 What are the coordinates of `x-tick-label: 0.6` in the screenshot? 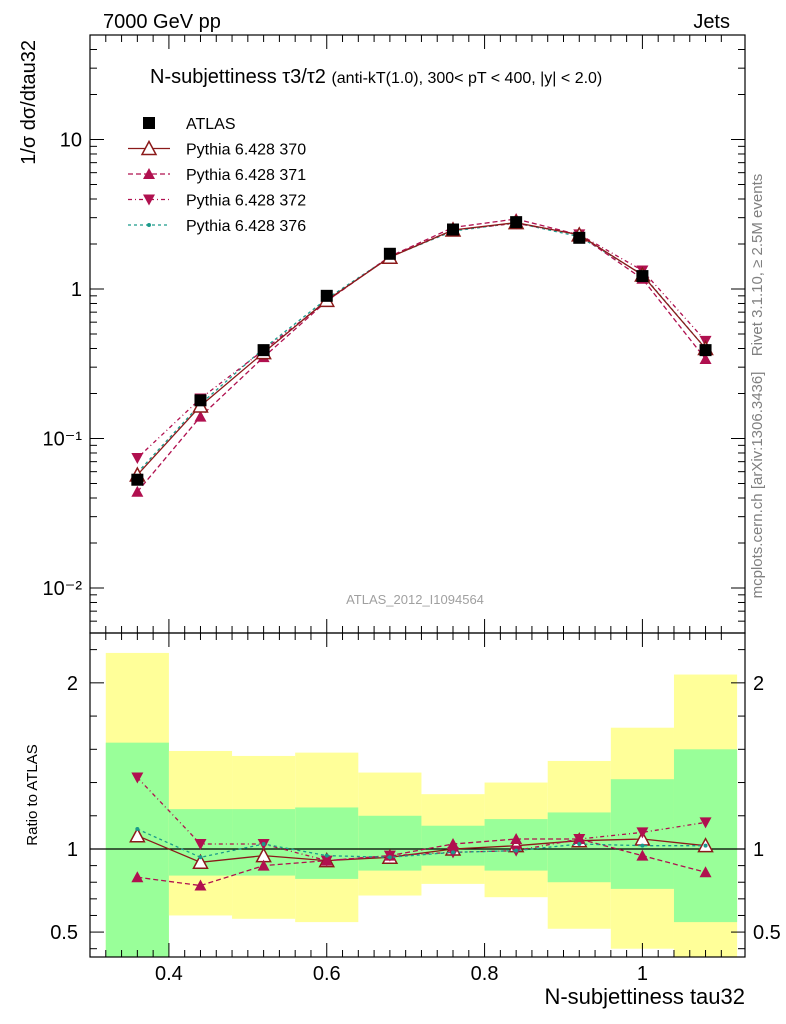 It's located at (327, 974).